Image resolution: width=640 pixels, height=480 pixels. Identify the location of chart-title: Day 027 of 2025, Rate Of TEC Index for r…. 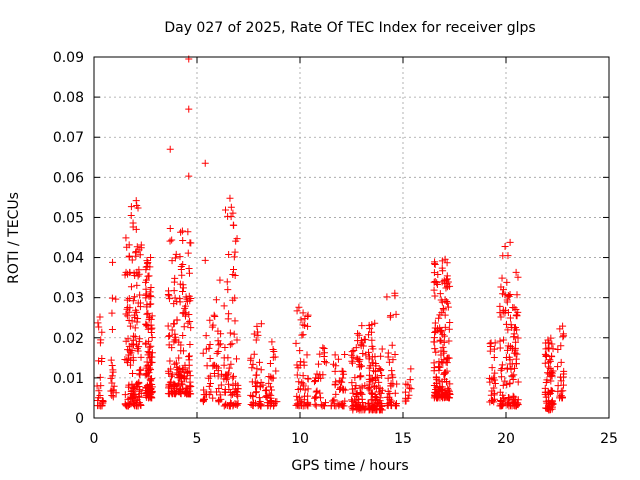
(349, 28).